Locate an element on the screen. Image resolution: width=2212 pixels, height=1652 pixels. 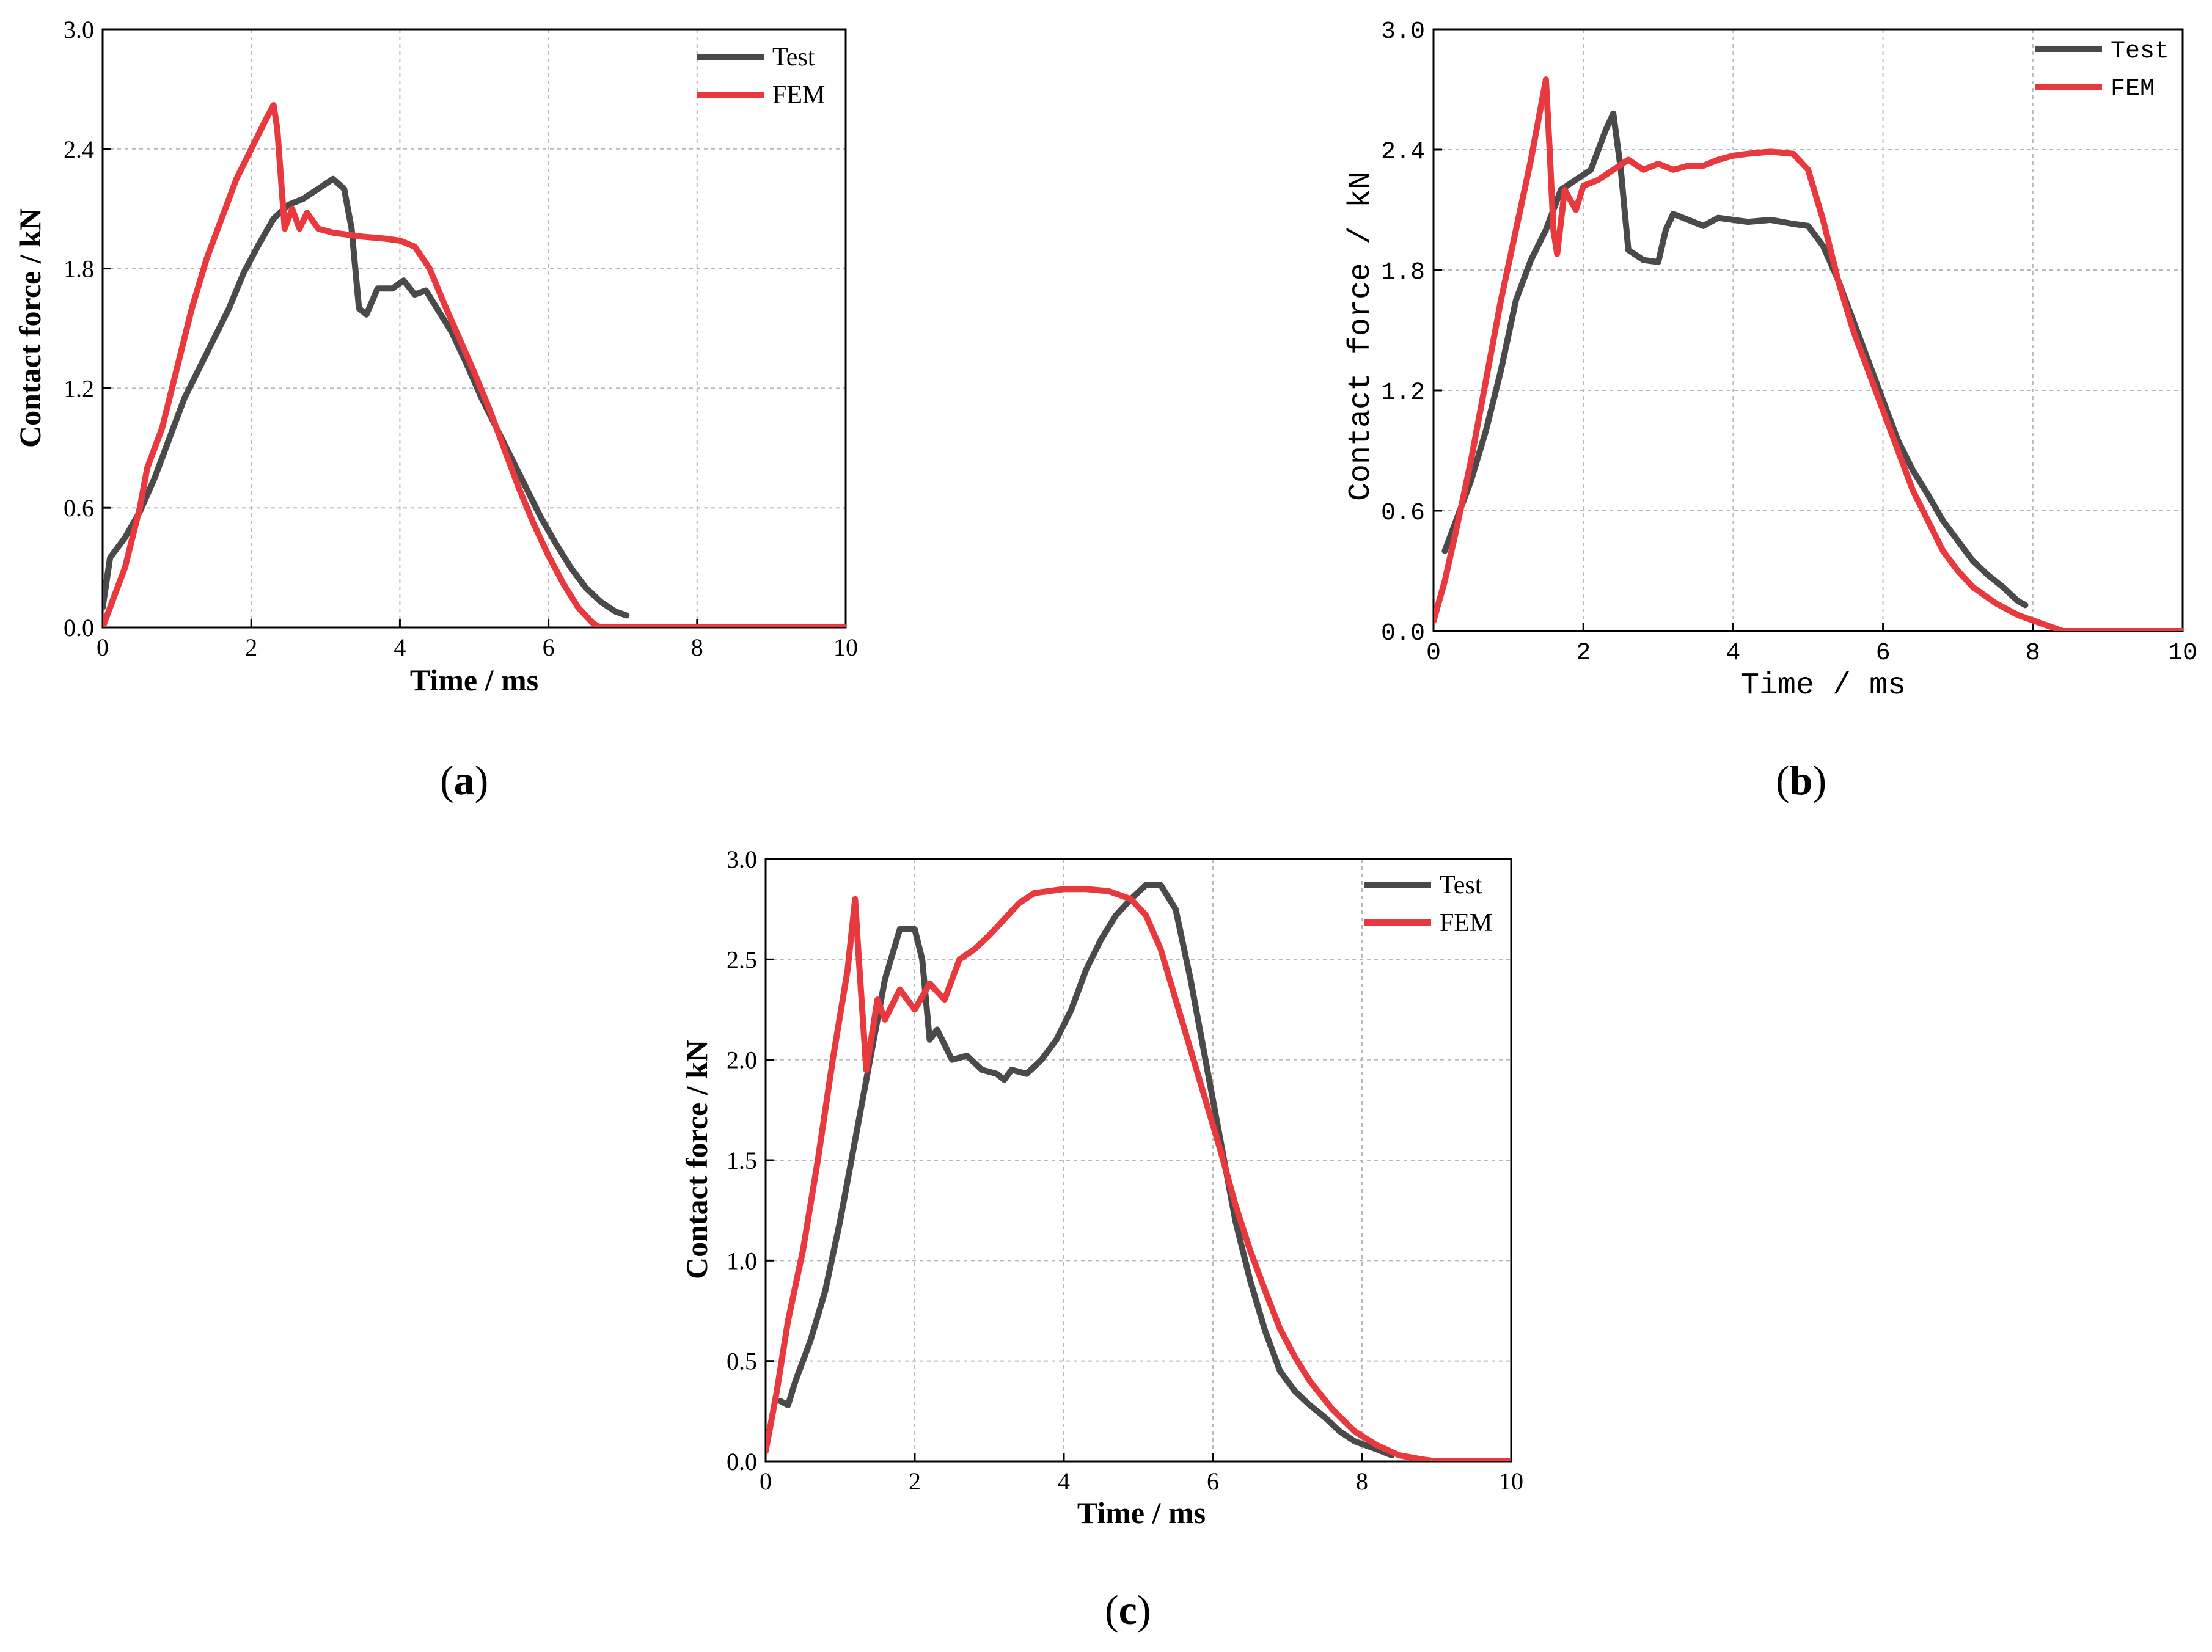
y-tick-label: 2.0 is located at coordinates (742, 1060).